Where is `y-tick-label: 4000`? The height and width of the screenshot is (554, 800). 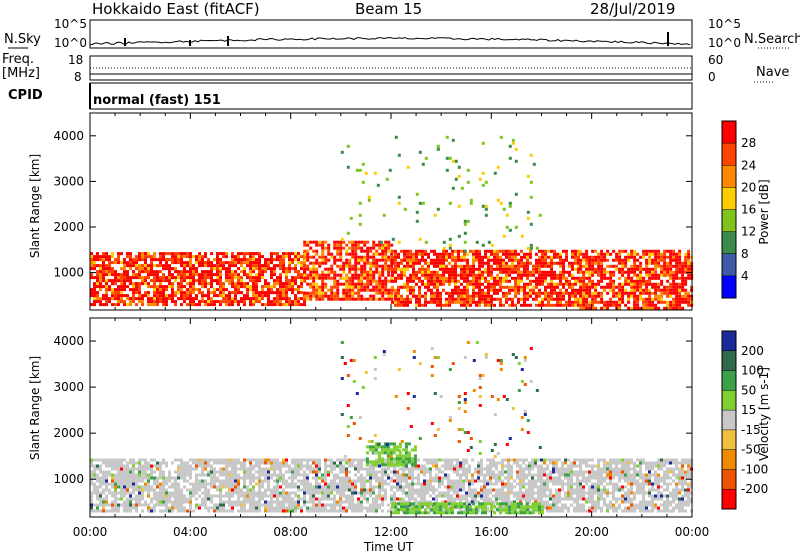
y-tick-label: 4000 is located at coordinates (68, 136).